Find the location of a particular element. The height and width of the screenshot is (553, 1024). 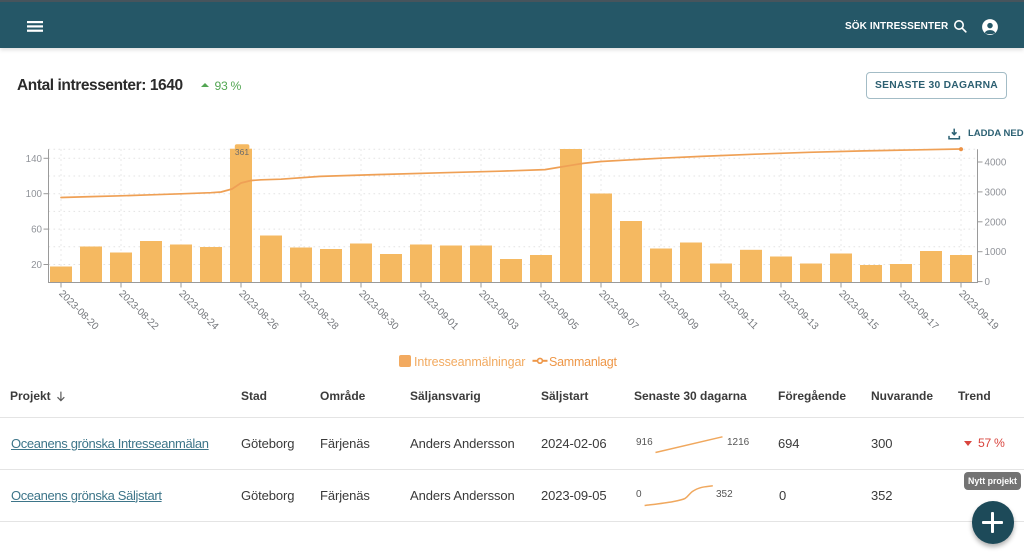

svg-text: 2023-09-03 is located at coordinates (498, 310).